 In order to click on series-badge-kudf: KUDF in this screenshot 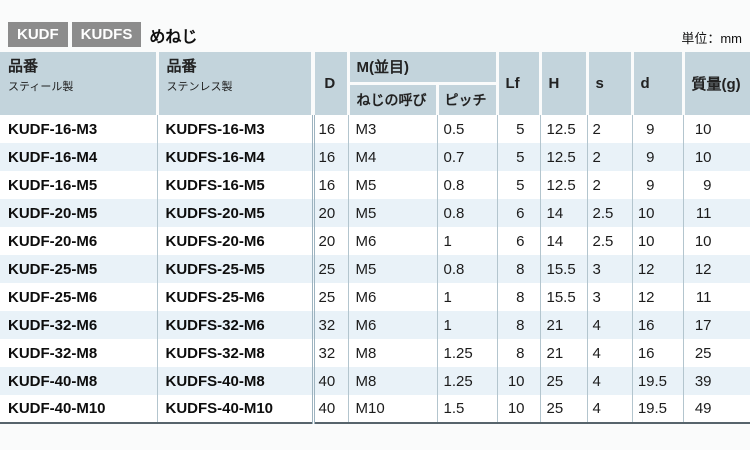, I will do `click(38, 34)`.